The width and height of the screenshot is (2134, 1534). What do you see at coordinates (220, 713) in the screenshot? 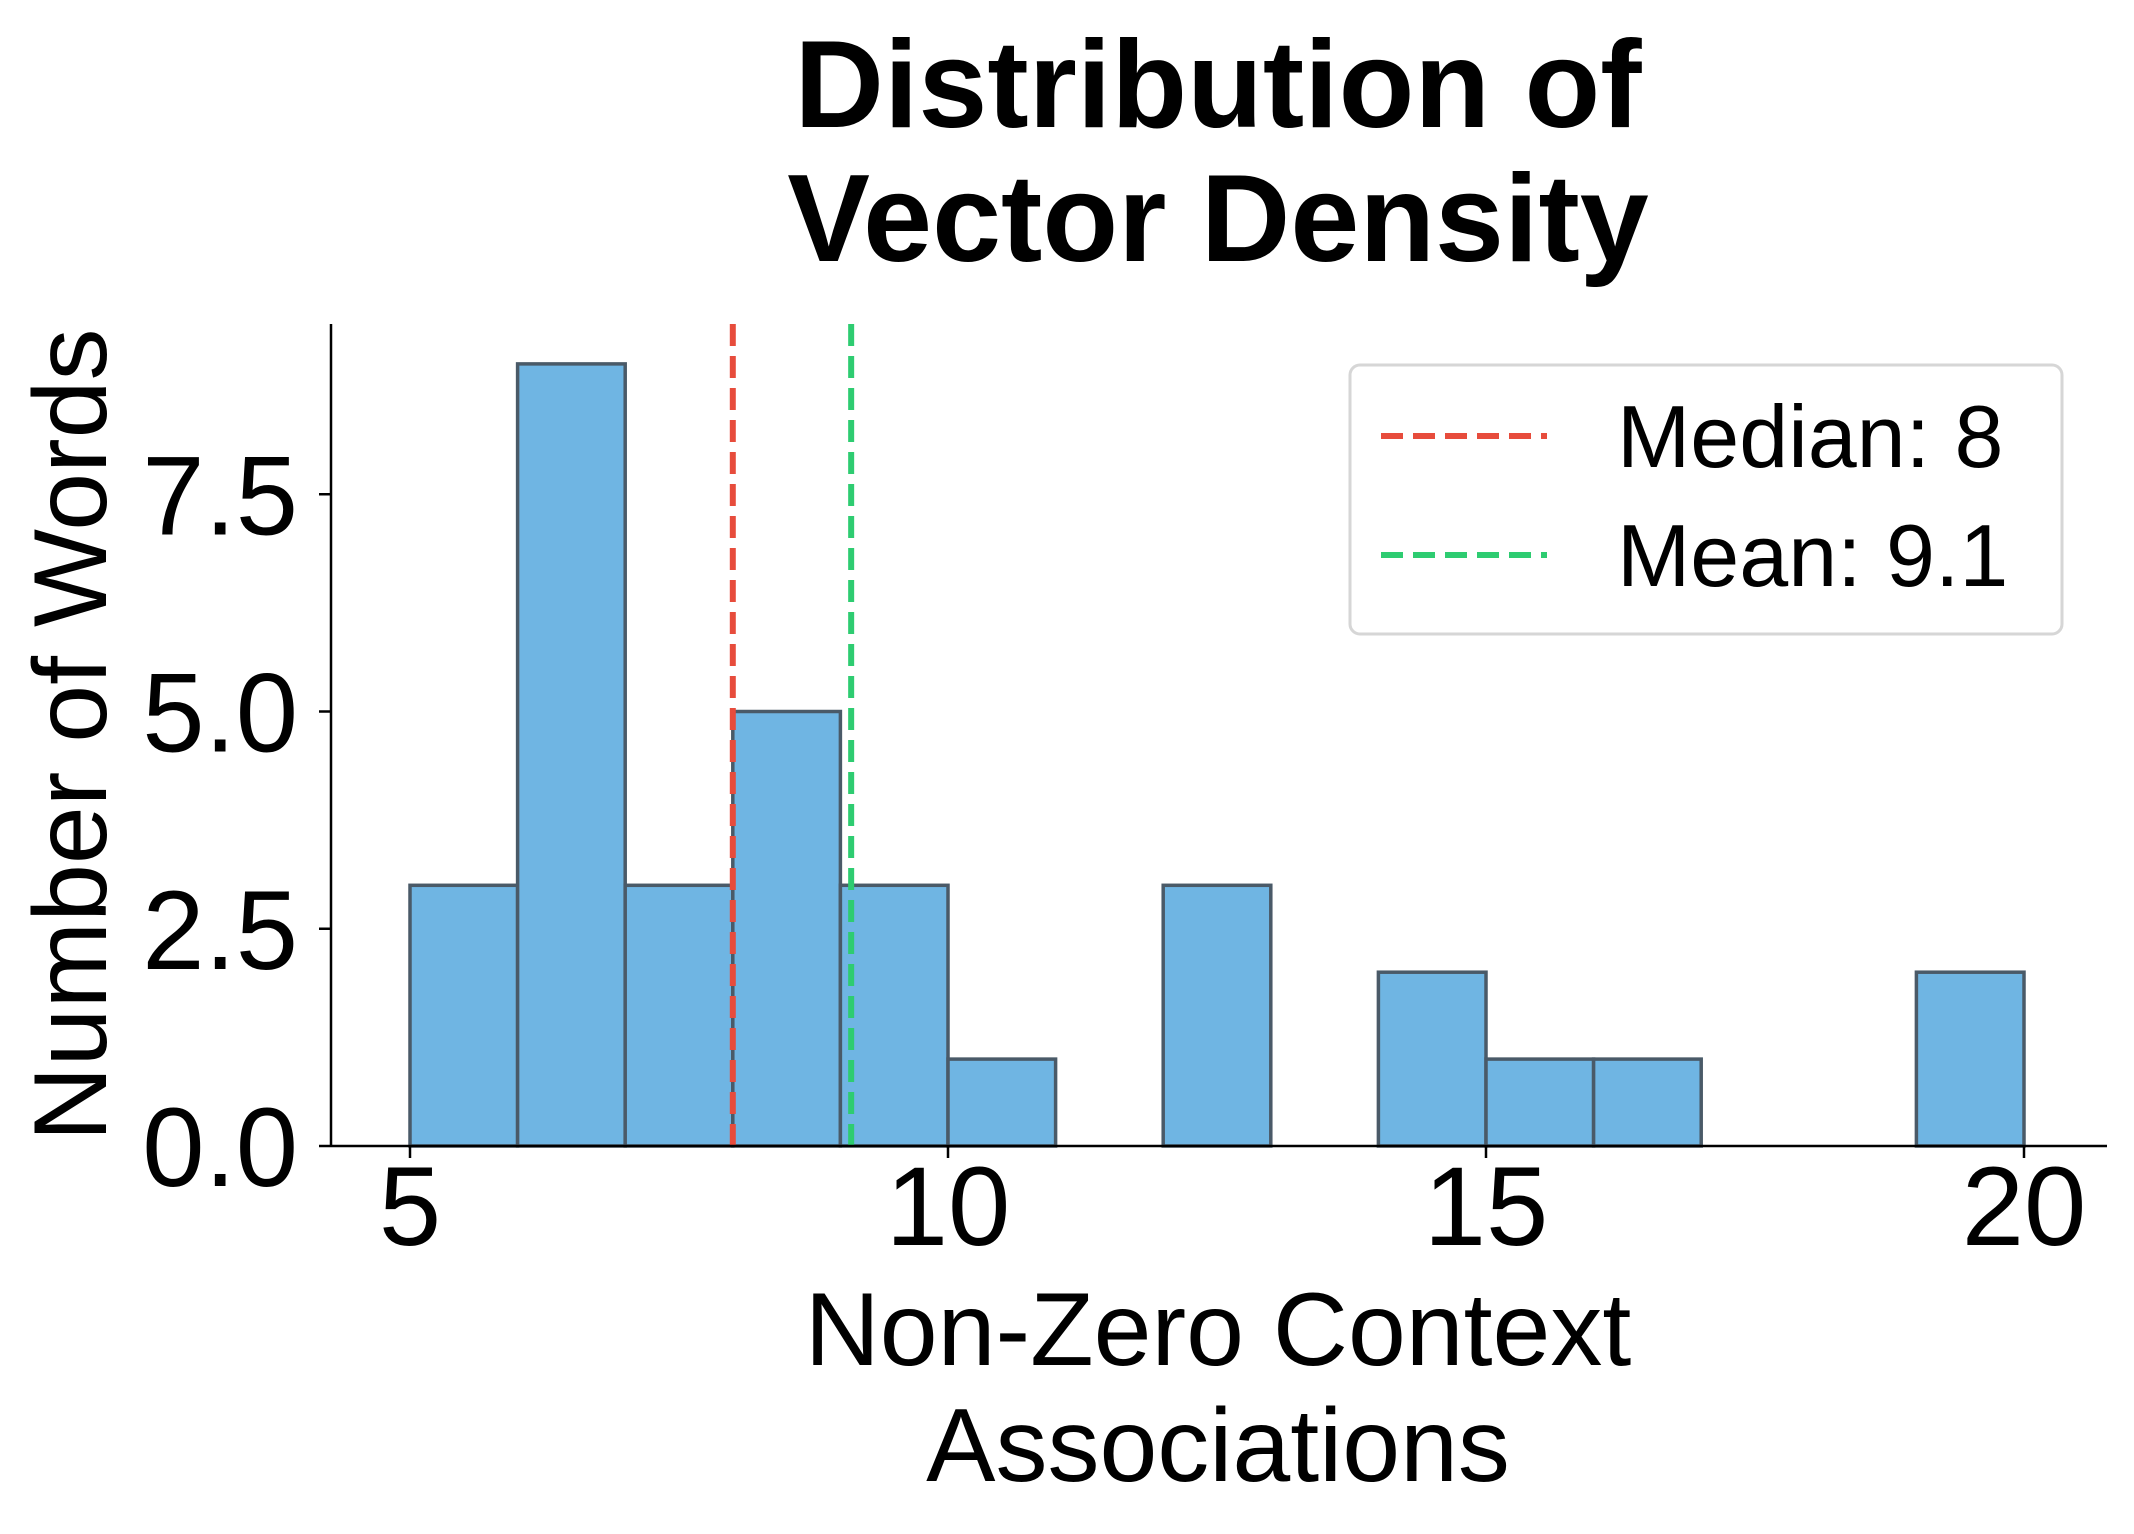
I see `y-tick-label: 5.0` at bounding box center [220, 713].